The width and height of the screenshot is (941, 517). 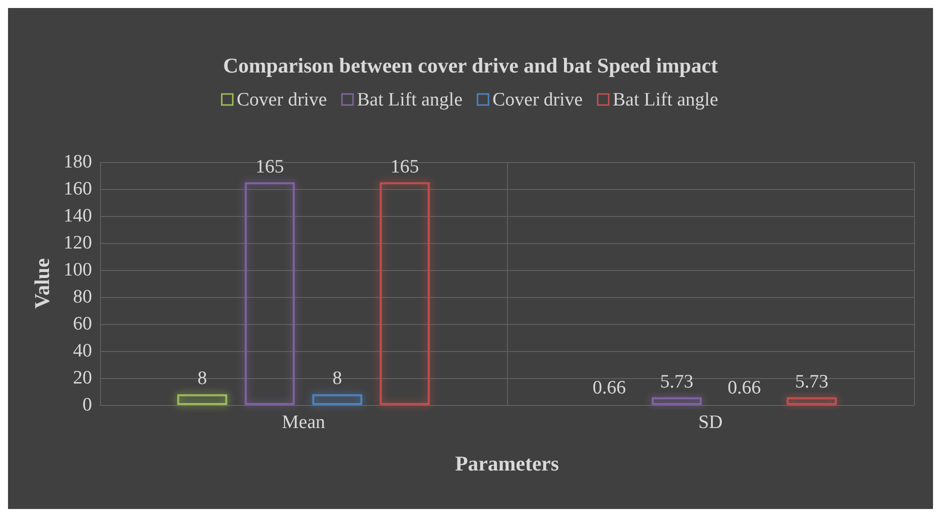 I want to click on chart-title: Comparison between cover drive and bat Speed impact, so click(x=470, y=66).